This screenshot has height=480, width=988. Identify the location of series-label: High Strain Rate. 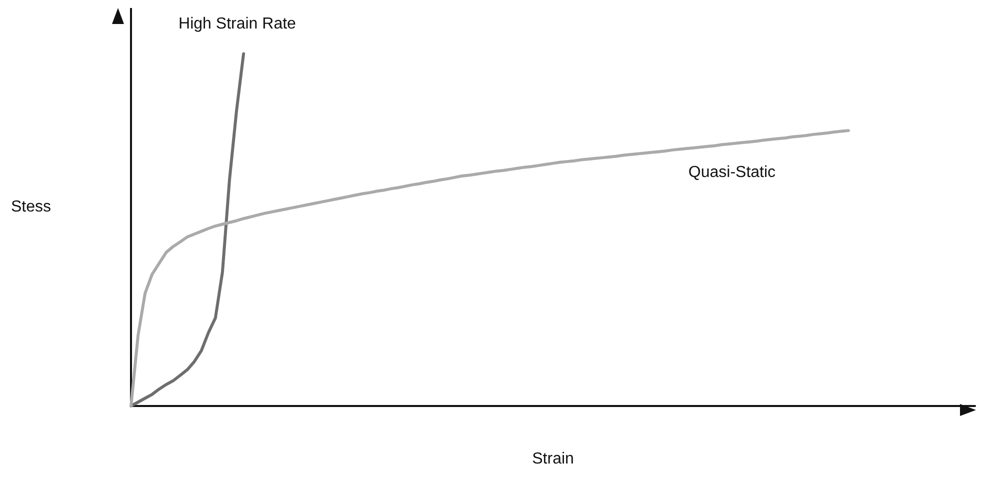
(237, 23).